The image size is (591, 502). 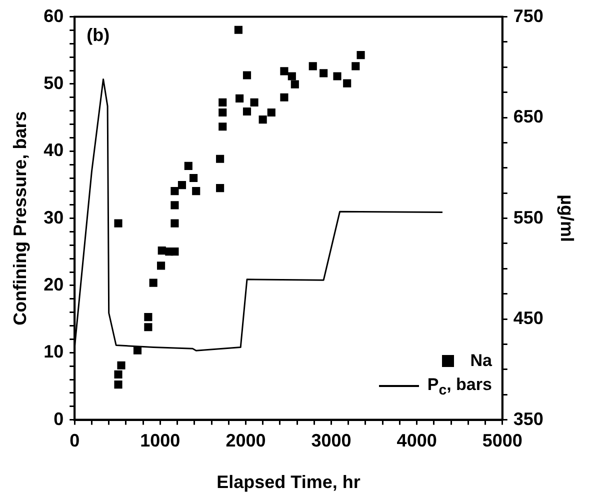 I want to click on x-tick-label: 5000, so click(x=502, y=440).